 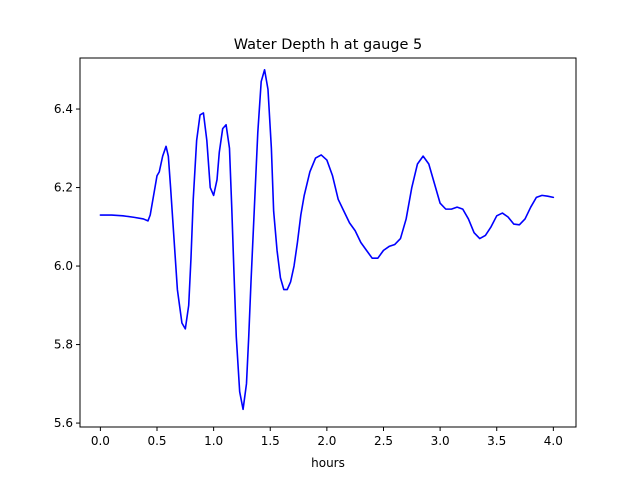 I want to click on y-tick-label: 5.6, so click(x=63, y=423).